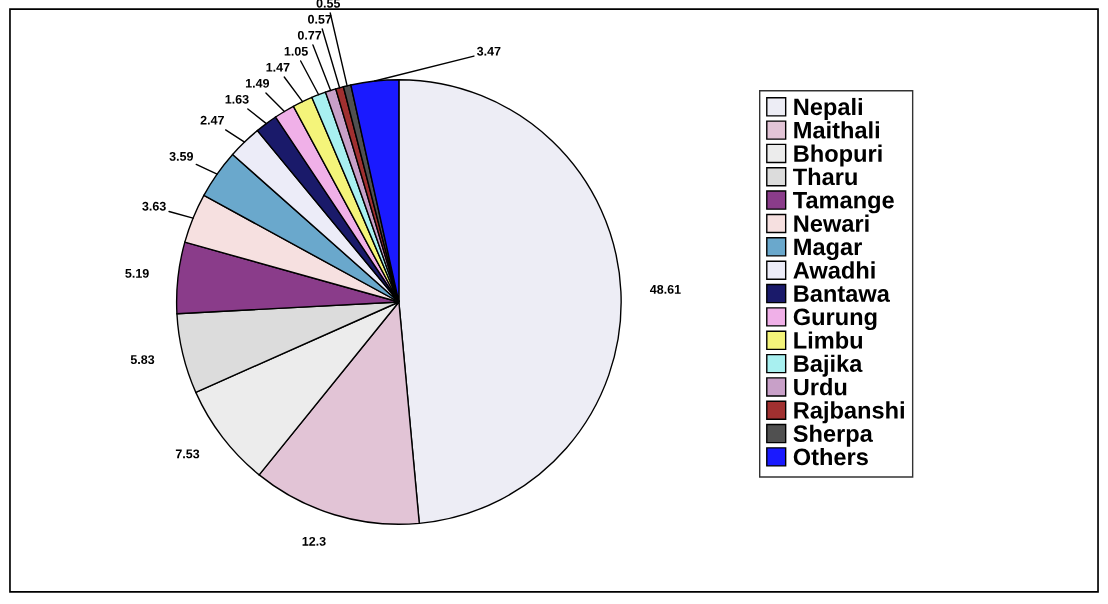 The height and width of the screenshot is (604, 1108). What do you see at coordinates (320, 19) in the screenshot?
I see `data-label: 0.57` at bounding box center [320, 19].